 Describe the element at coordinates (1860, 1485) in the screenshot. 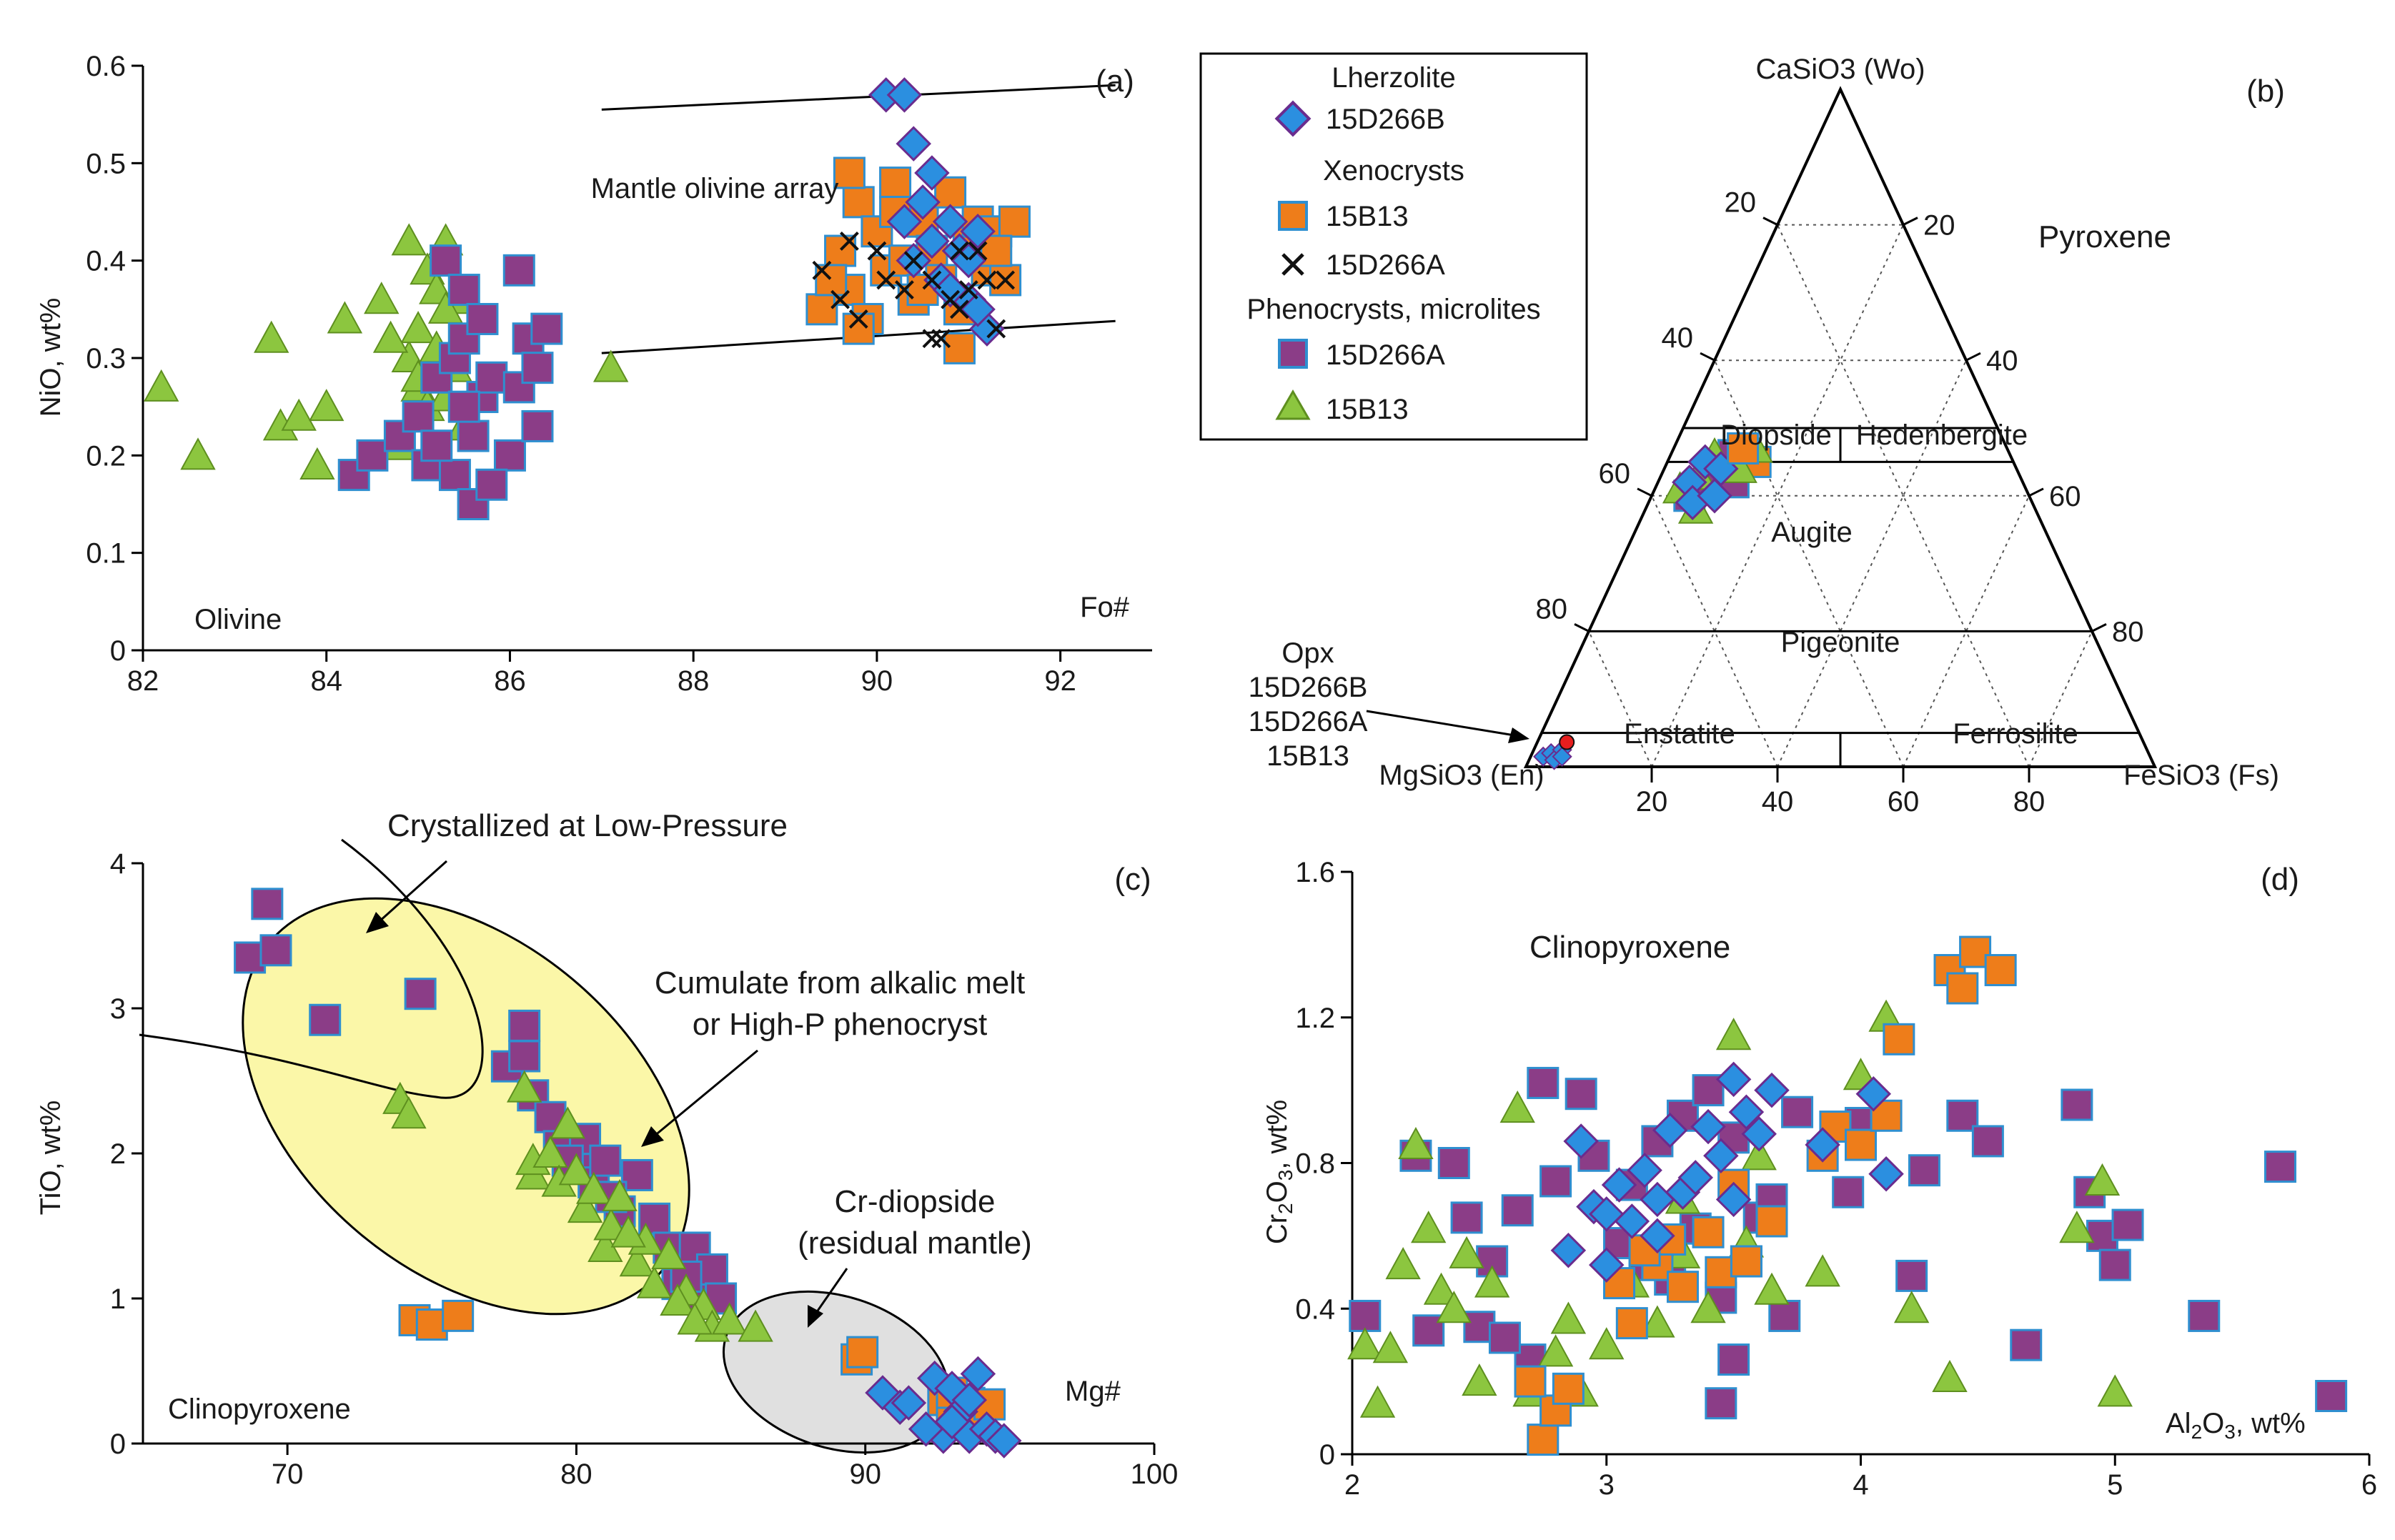

I see `x-tick-label: 4` at that location.